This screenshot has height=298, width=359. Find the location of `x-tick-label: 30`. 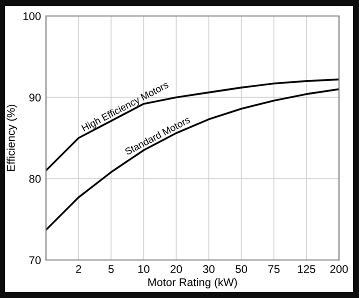

x-tick-label: 30 is located at coordinates (209, 269).